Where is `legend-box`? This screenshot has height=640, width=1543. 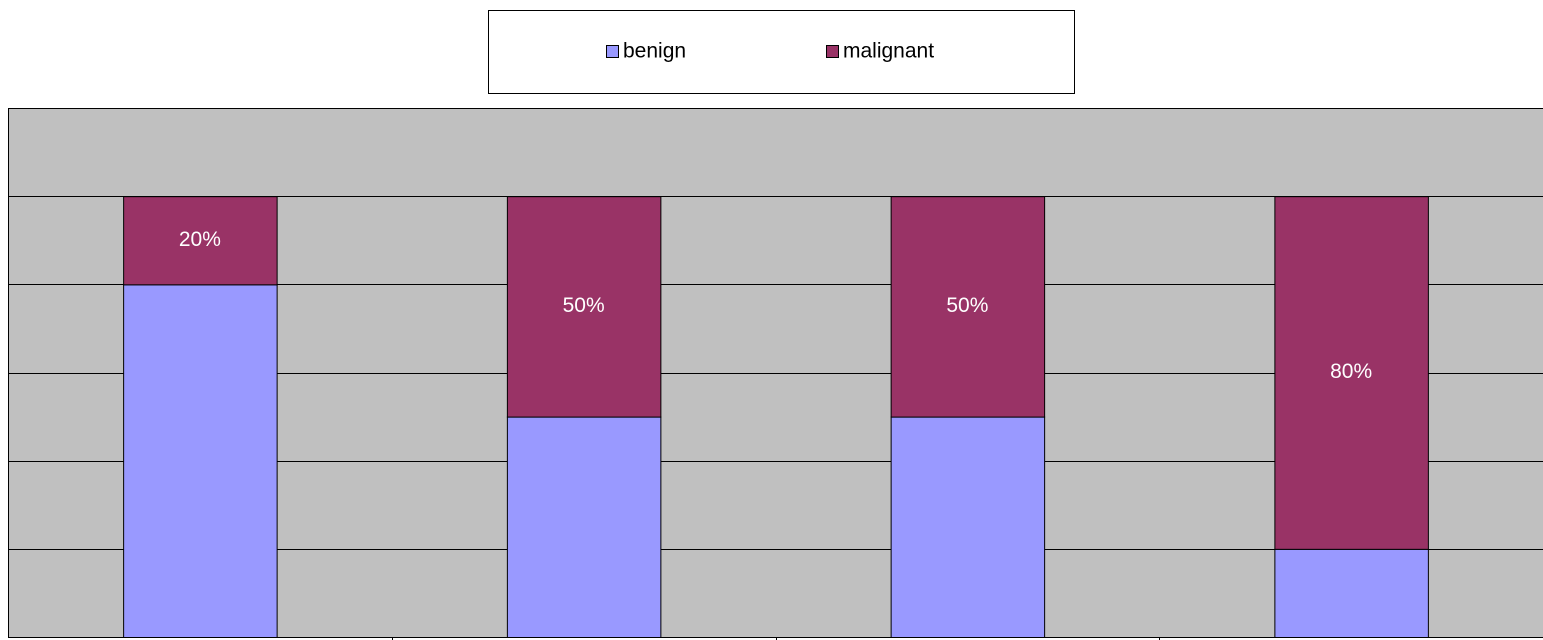
legend-box is located at coordinates (781, 52).